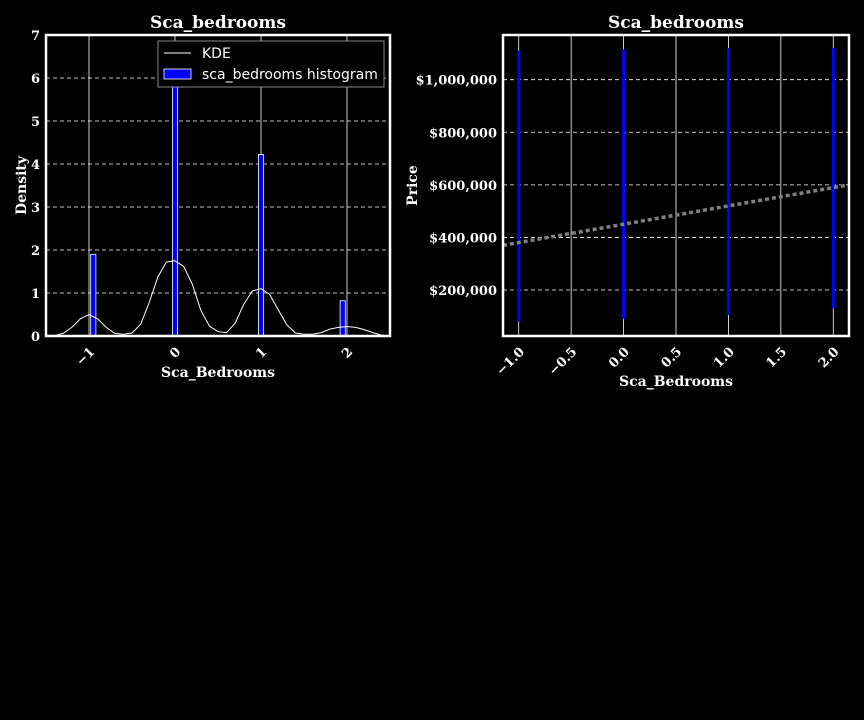  What do you see at coordinates (35, 165) in the screenshot?
I see `y-tick-label: 4` at bounding box center [35, 165].